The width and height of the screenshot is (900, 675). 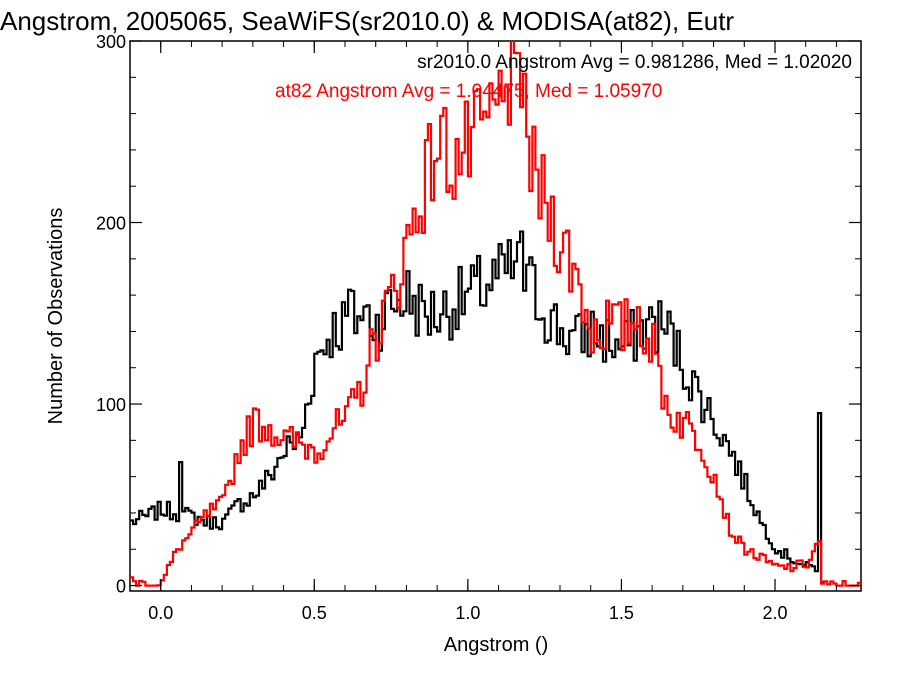 I want to click on y-tick-label: 0, so click(x=121, y=587).